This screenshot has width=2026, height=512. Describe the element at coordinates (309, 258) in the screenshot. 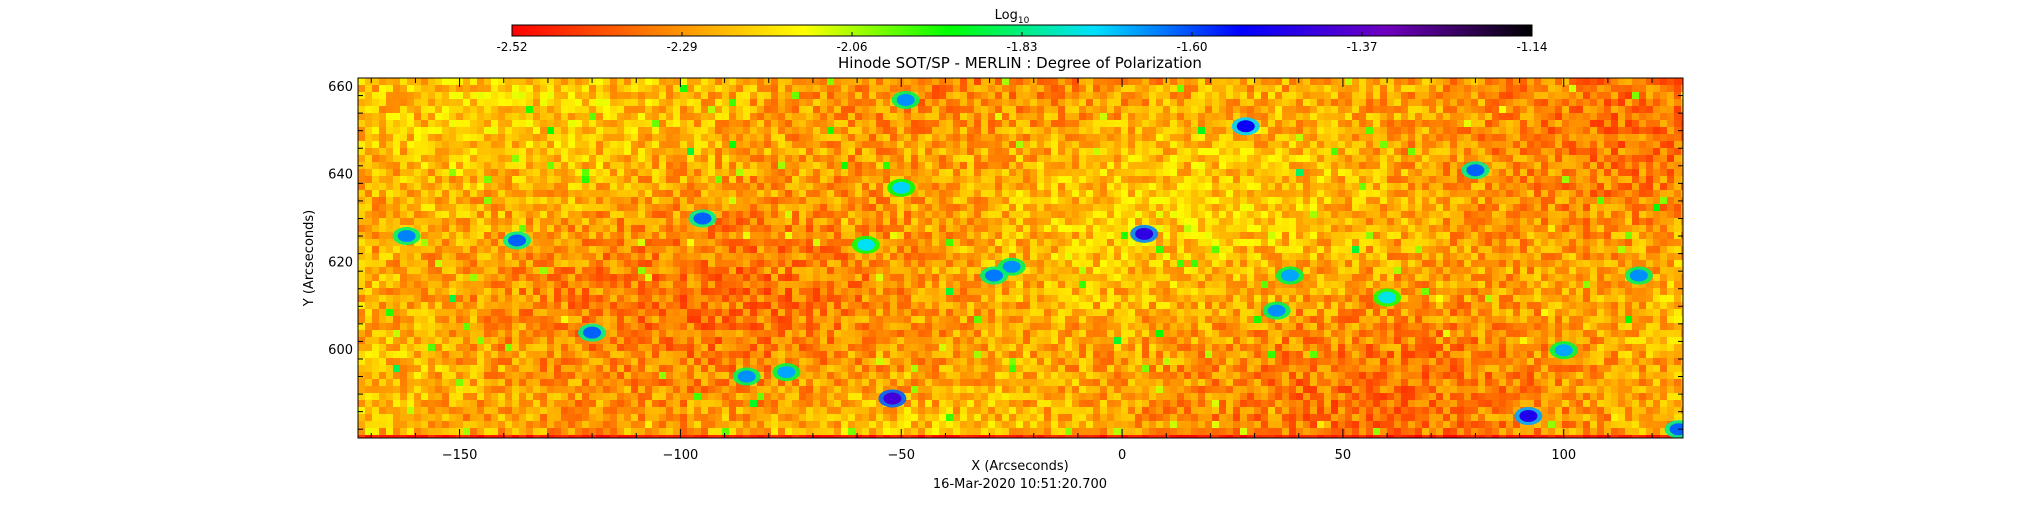

I see `y-axis-label: Y (Arcseconds)` at that location.